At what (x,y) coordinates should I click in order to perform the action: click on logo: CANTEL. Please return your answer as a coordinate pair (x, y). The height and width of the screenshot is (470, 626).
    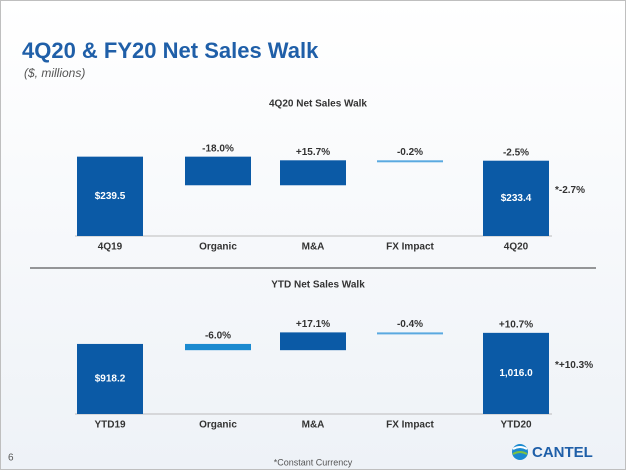
    Looking at the image, I should click on (552, 452).